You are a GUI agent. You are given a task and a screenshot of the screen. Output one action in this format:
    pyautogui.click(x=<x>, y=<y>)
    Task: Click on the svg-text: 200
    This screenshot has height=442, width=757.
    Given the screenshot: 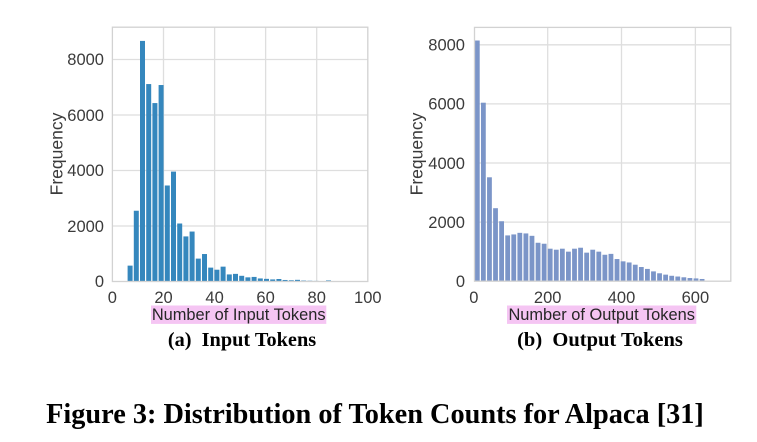 What is the action you would take?
    pyautogui.click(x=548, y=298)
    